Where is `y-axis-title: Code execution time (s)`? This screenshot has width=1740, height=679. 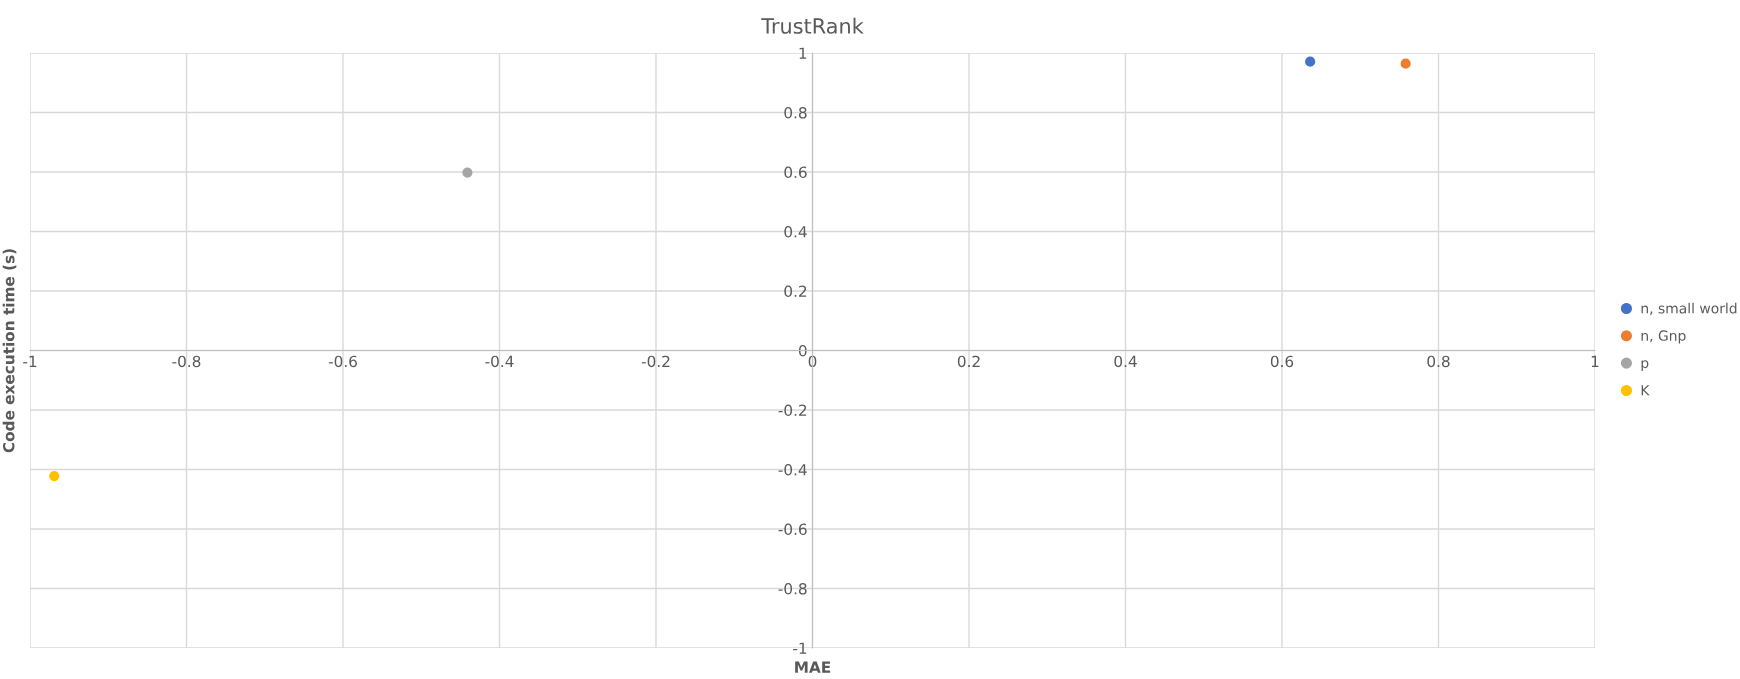 y-axis-title: Code execution time (s) is located at coordinates (9, 351).